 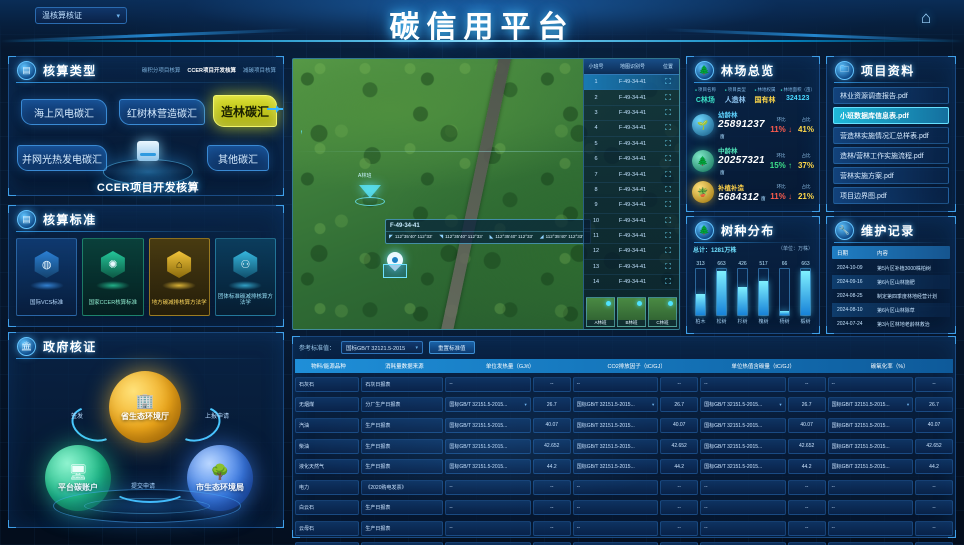 I want to click on table-row: 5 F-49-34-41 ⛶, so click(x=631, y=144).